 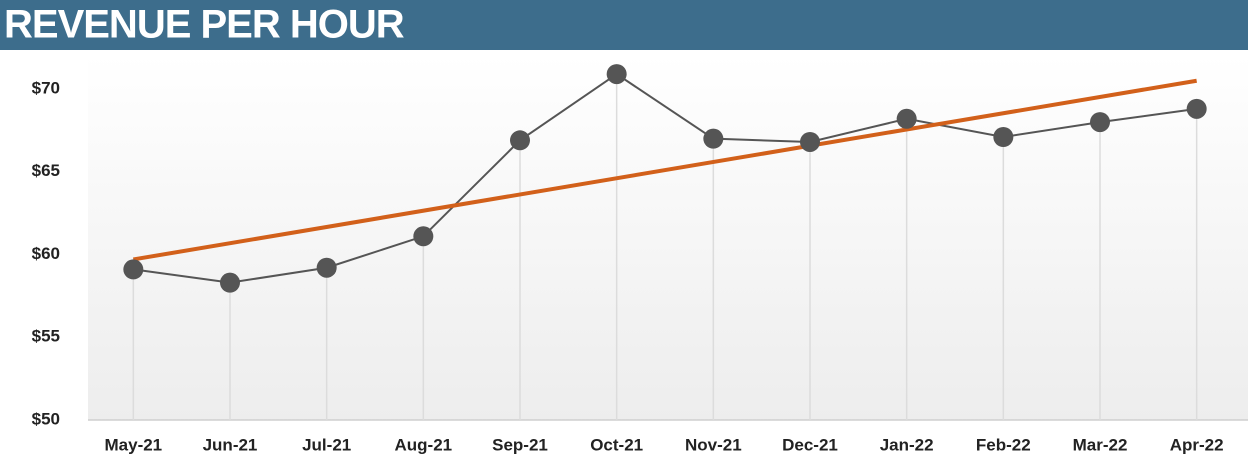 I want to click on x-tick-label: Nov-21, so click(x=713, y=444).